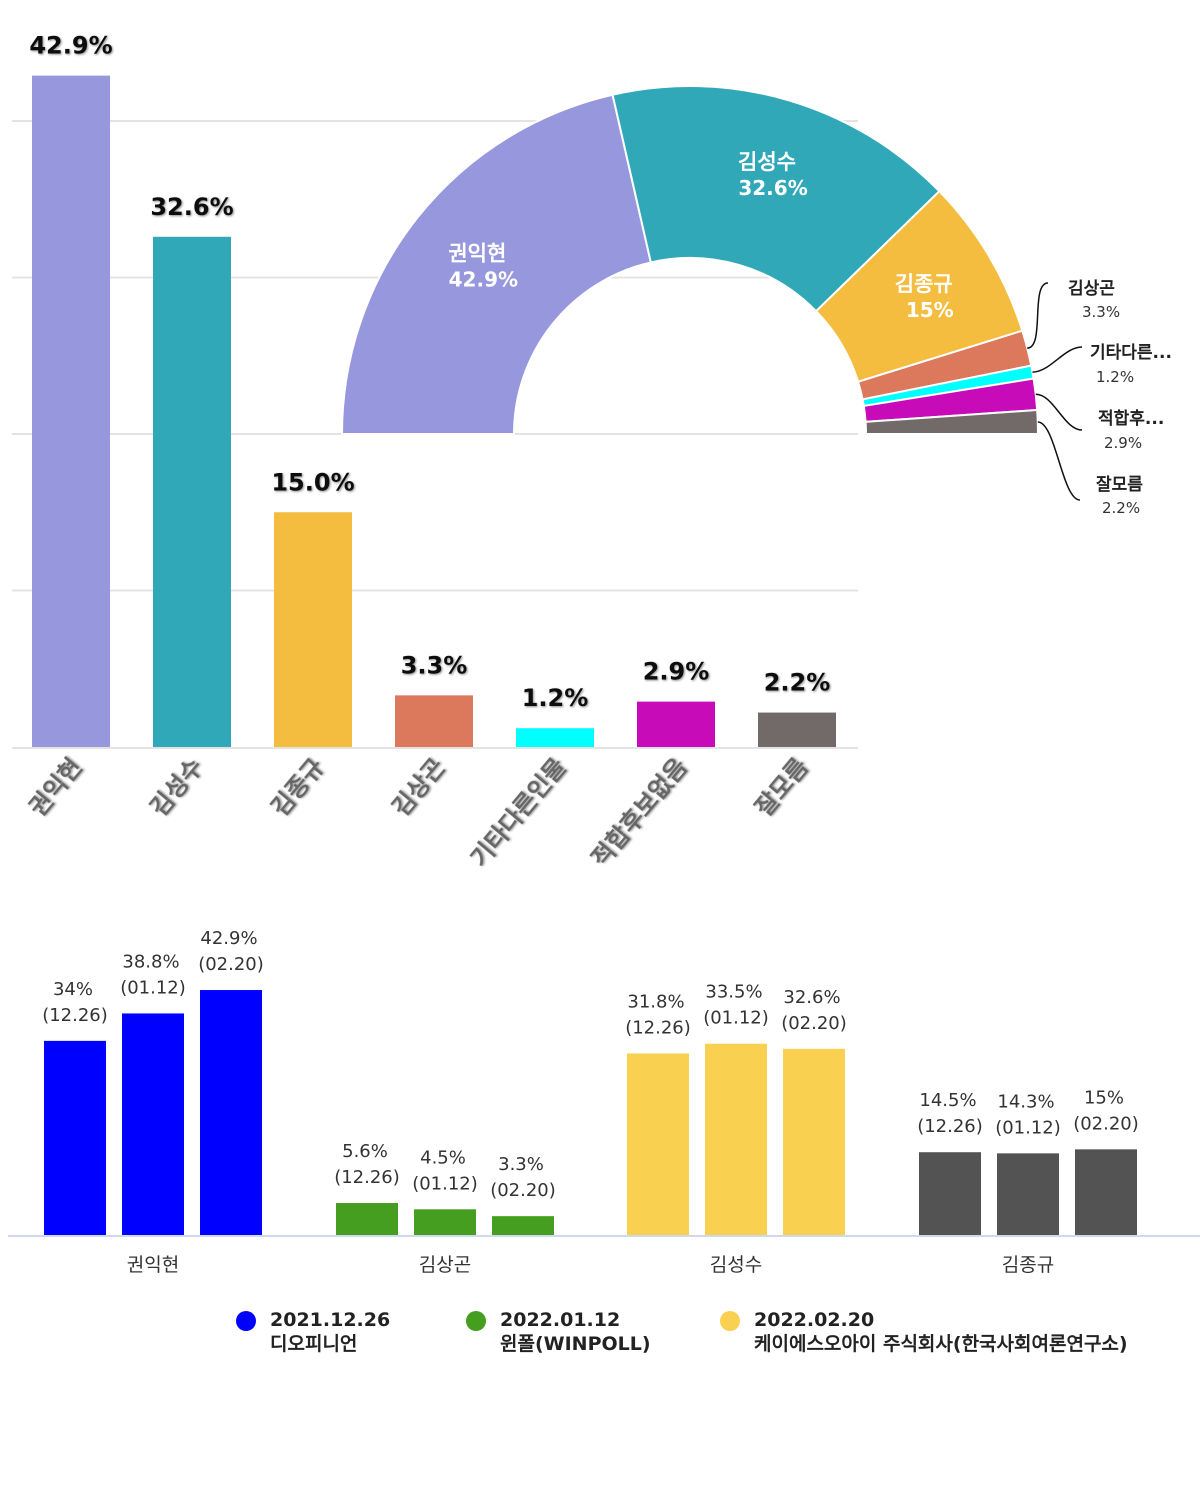  What do you see at coordinates (555, 737) in the screenshot?
I see `bar-기타다른인물` at bounding box center [555, 737].